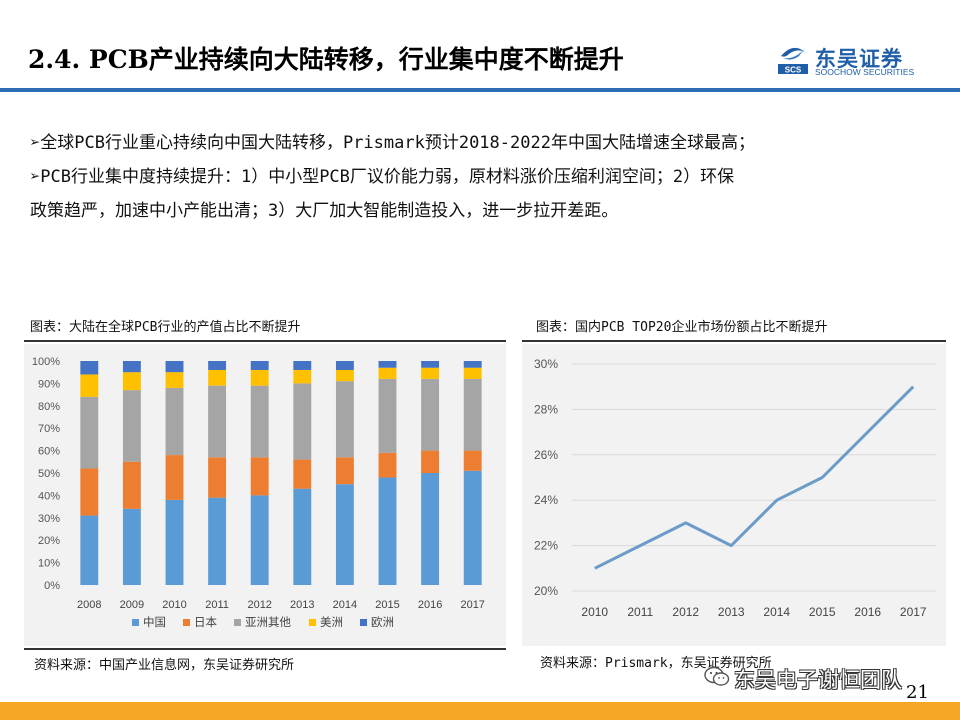  Describe the element at coordinates (776, 612) in the screenshot. I see `x-tick-label: 2014` at that location.